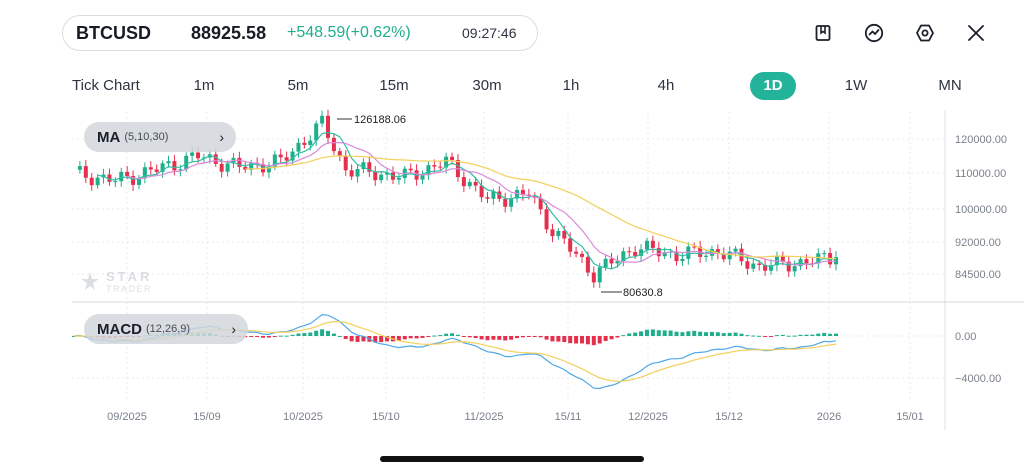 This screenshot has width=1024, height=471. I want to click on indicator-icon, so click(874, 33).